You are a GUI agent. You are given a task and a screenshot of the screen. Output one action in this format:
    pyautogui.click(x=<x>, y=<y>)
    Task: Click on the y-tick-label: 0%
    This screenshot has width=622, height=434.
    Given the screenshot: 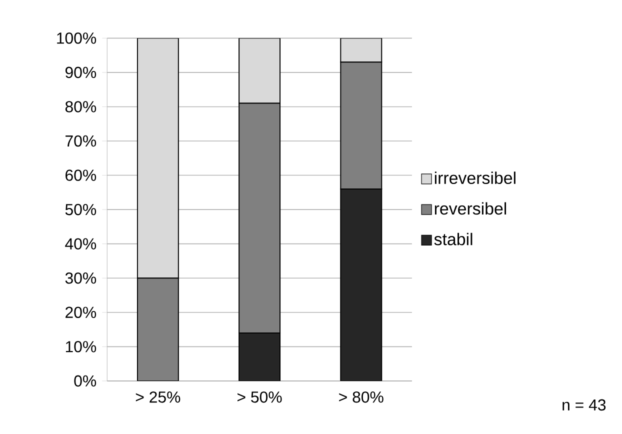 What is the action you would take?
    pyautogui.click(x=85, y=381)
    